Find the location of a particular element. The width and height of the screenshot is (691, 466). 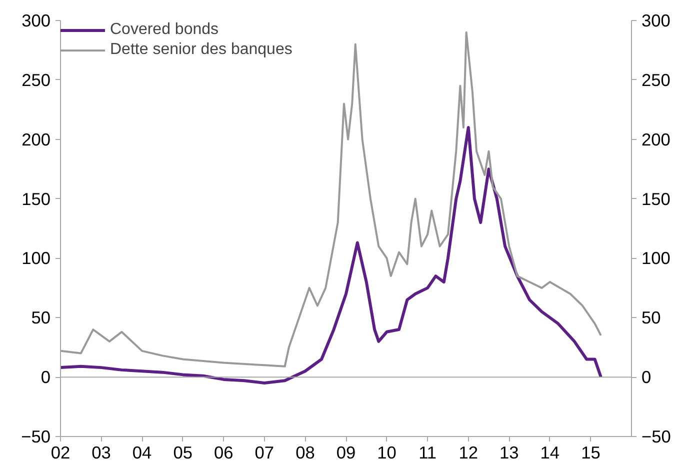

y-tick-label: 250 is located at coordinates (36, 80).